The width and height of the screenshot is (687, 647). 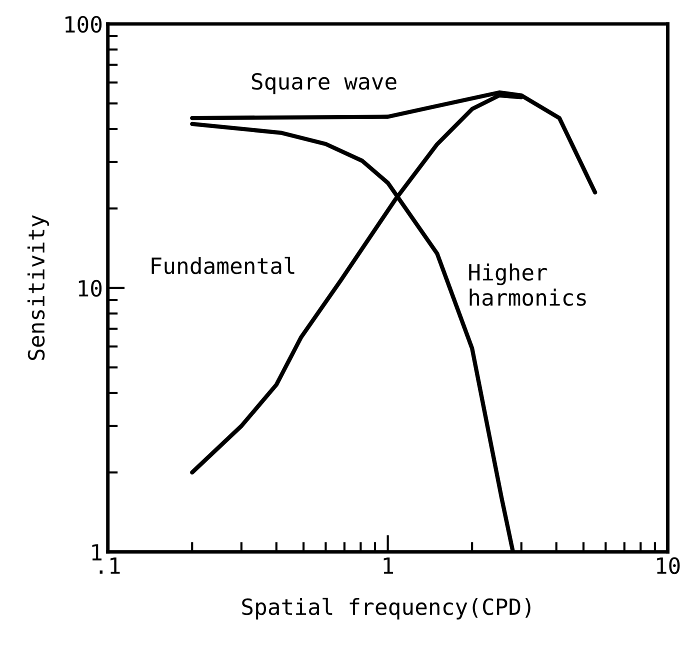 I want to click on y-tick-label: 10, so click(x=90, y=288).